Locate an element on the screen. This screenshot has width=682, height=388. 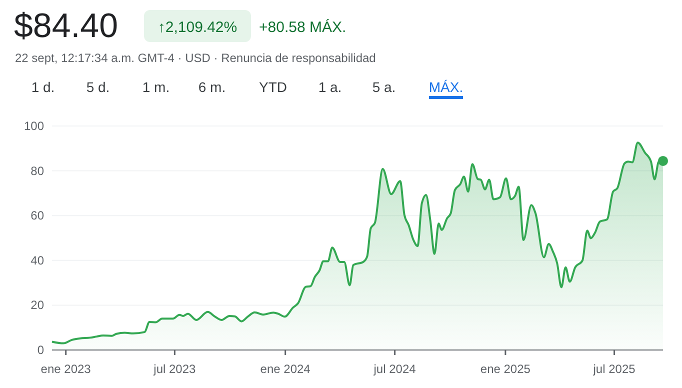
y-tick-label: 20 is located at coordinates (37, 305).